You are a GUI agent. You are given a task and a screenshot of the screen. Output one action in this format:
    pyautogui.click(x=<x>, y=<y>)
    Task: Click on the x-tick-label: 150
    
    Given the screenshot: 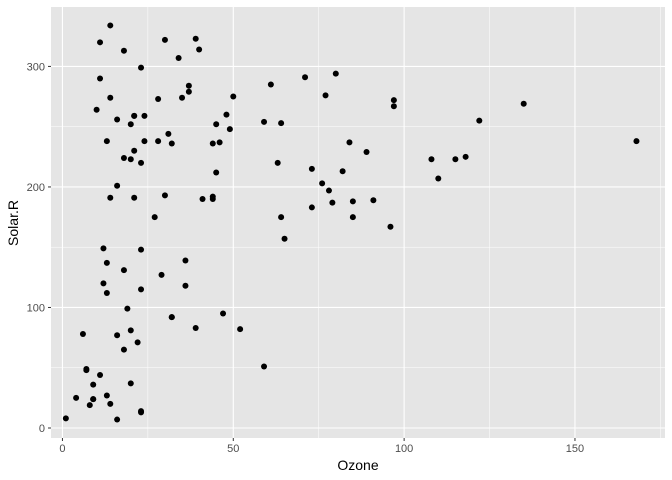 What is the action you would take?
    pyautogui.click(x=575, y=449)
    